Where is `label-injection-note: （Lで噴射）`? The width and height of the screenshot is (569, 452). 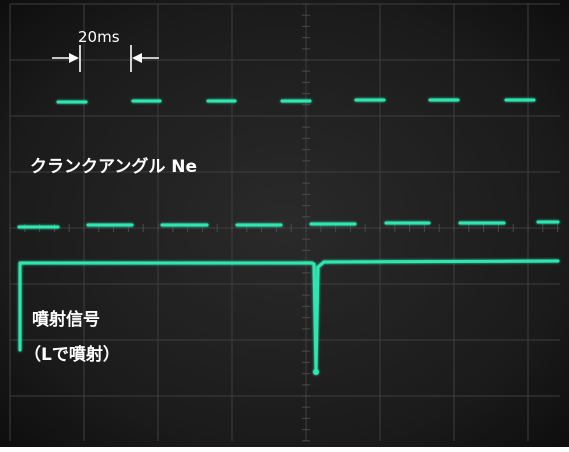
label-injection-note: （Lで噴射） is located at coordinates (72, 354).